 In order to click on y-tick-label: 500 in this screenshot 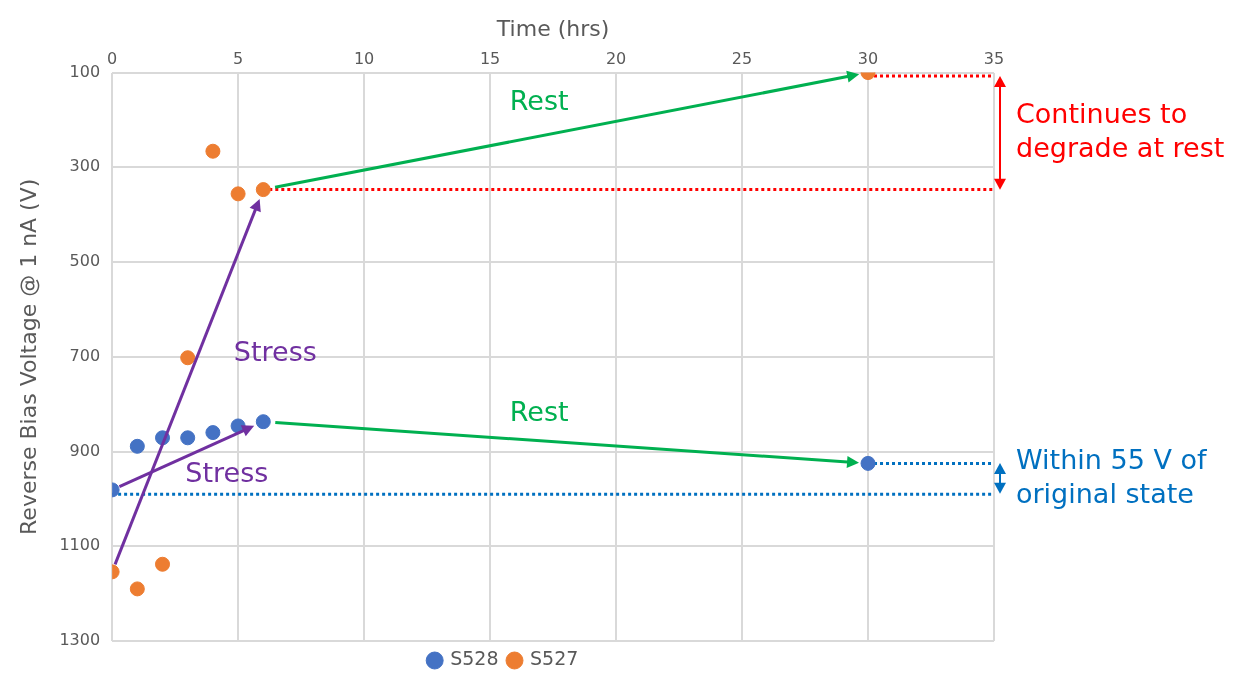, I will do `click(85, 261)`.